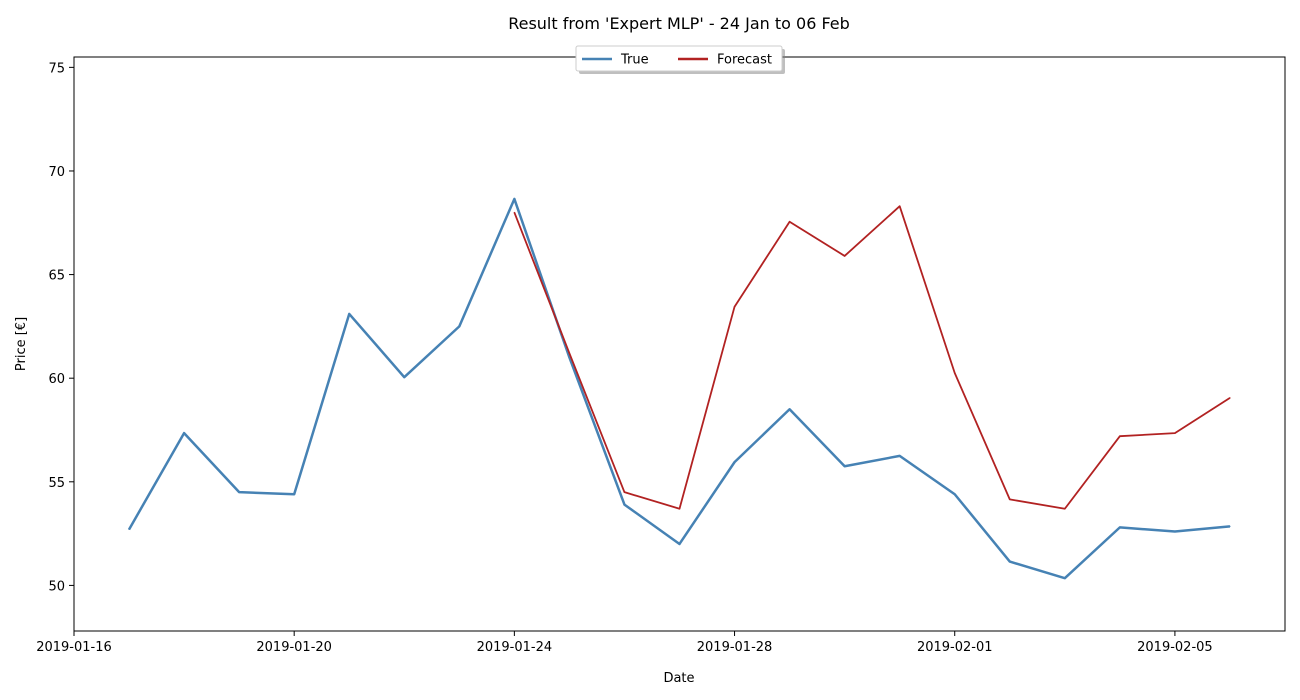 Image resolution: width=1300 pixels, height=700 pixels. Describe the element at coordinates (56, 68) in the screenshot. I see `y-tick-label: 75` at that location.